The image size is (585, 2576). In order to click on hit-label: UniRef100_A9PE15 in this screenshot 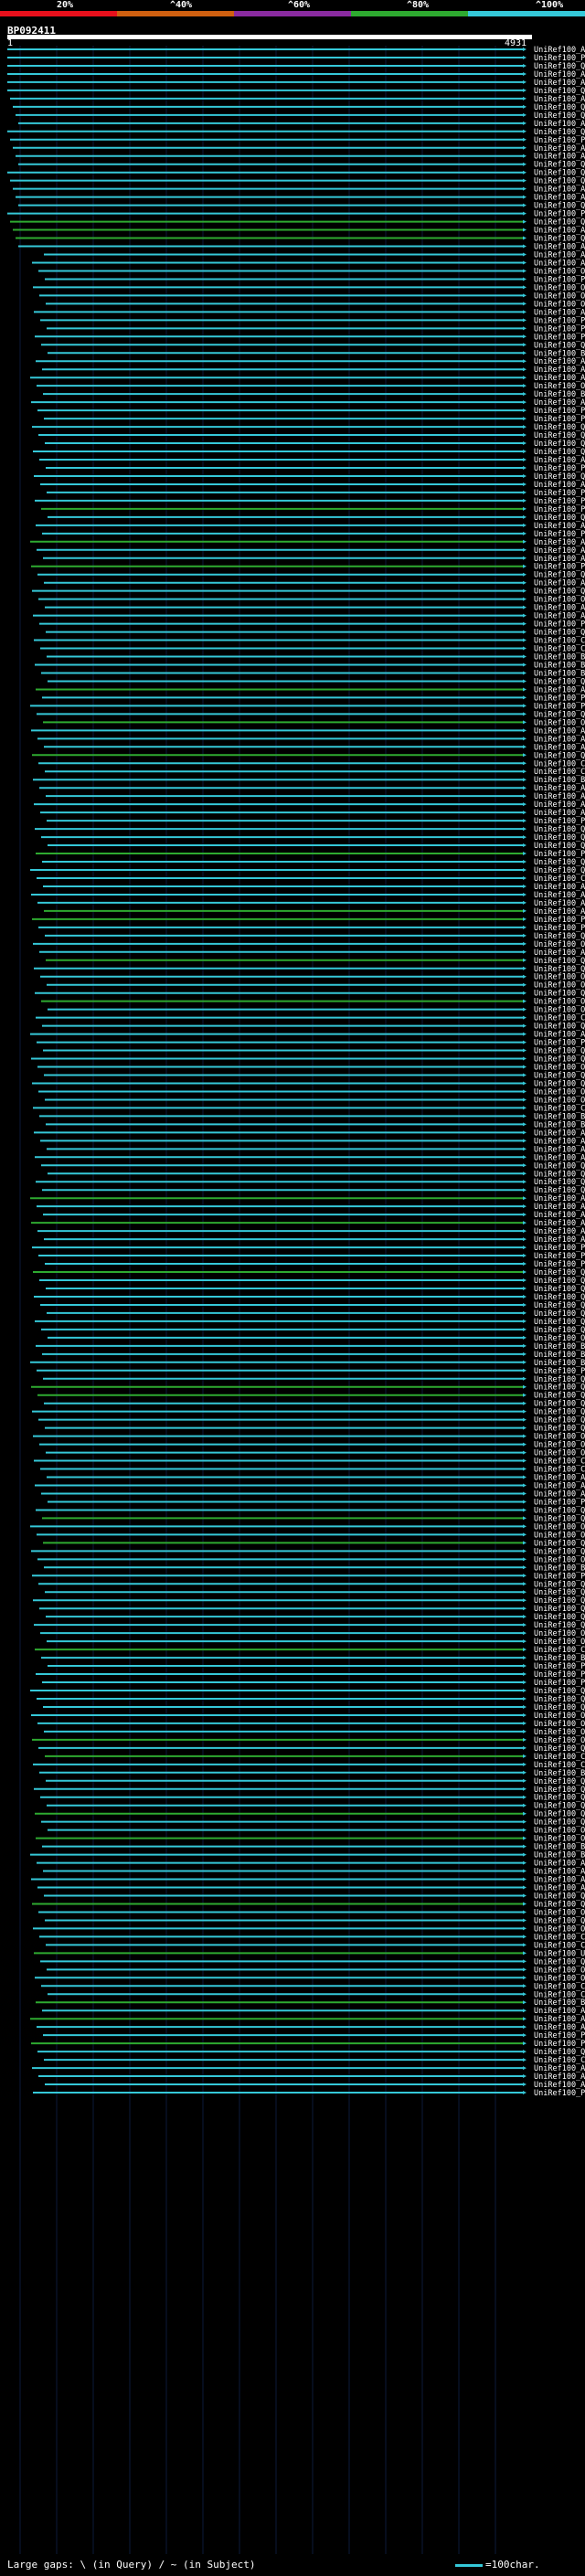, I will do `click(560, 903)`.